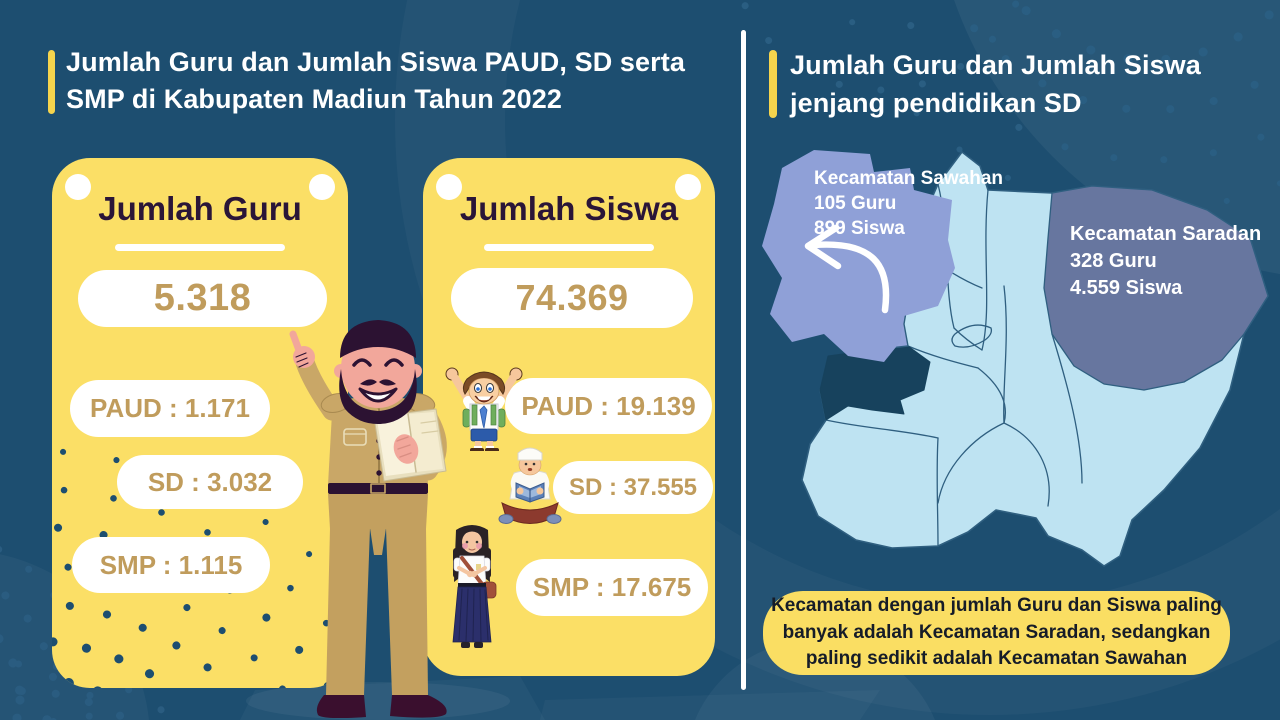 This screenshot has height=720, width=1280. Describe the element at coordinates (1126, 288) in the screenshot. I see `saradan-siswa: 4.559 Siswa` at that location.